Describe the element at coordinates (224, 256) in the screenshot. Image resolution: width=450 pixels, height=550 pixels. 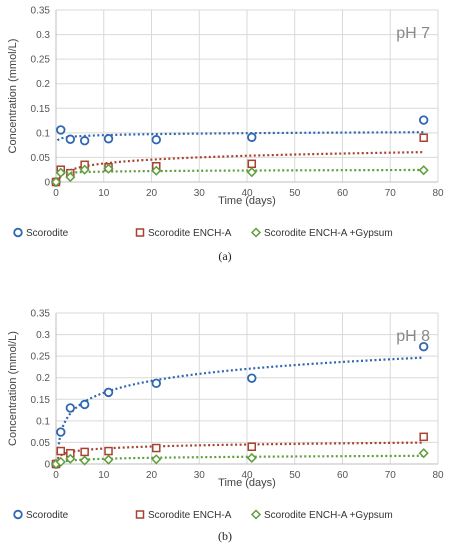
I see `panel-label: (a)` at that location.